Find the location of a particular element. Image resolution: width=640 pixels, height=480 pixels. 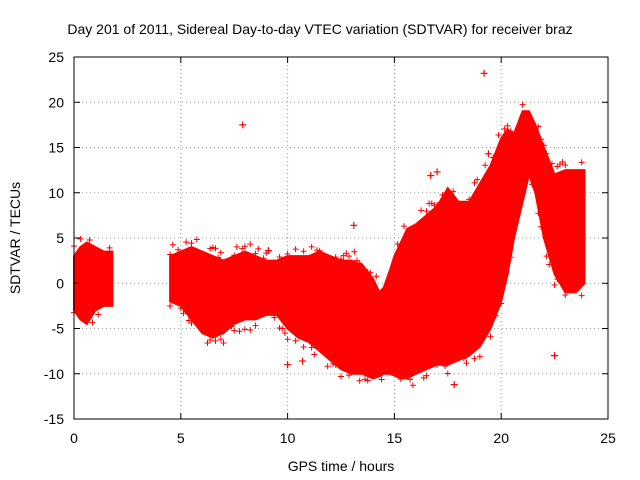

x-tick-label: 20 is located at coordinates (501, 438).